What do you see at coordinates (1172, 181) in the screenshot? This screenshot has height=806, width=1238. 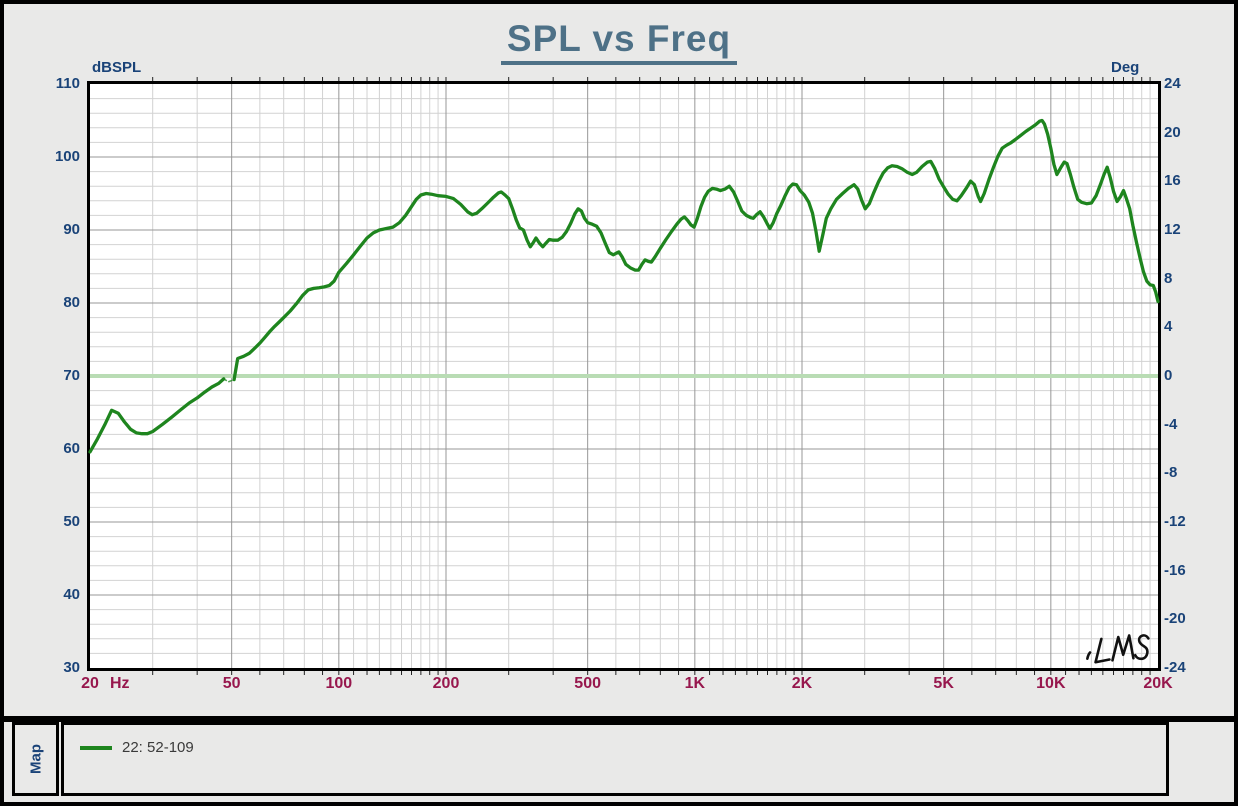 I see `y-right-tick-label: 16` at bounding box center [1172, 181].